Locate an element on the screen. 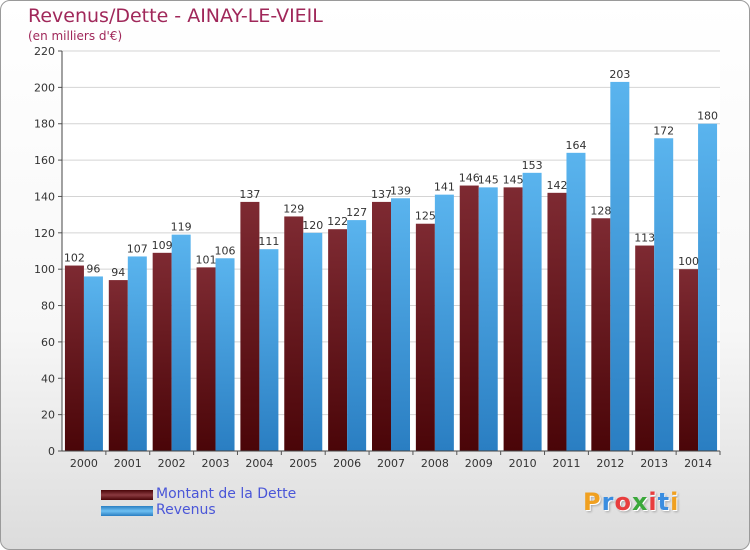  logo-letter: o is located at coordinates (623, 502).